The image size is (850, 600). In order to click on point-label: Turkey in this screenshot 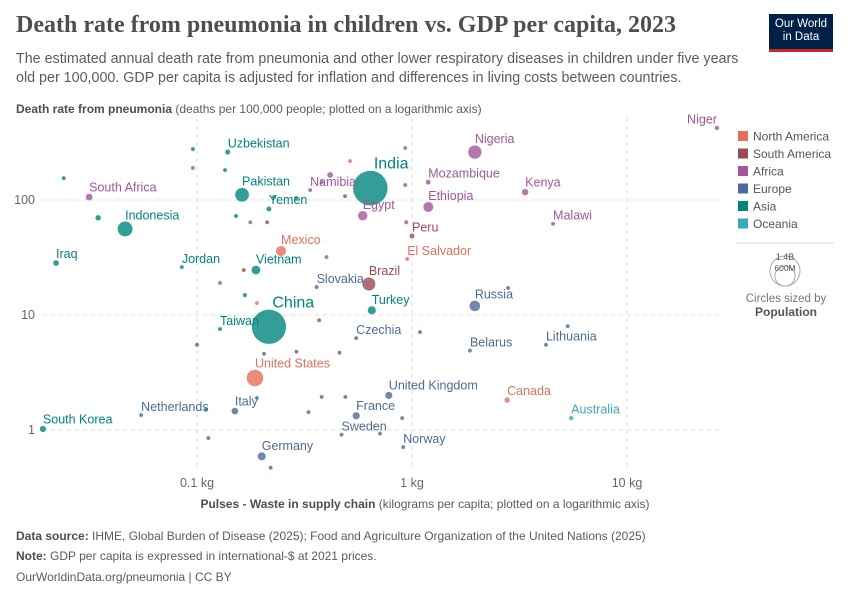, I will do `click(391, 300)`.